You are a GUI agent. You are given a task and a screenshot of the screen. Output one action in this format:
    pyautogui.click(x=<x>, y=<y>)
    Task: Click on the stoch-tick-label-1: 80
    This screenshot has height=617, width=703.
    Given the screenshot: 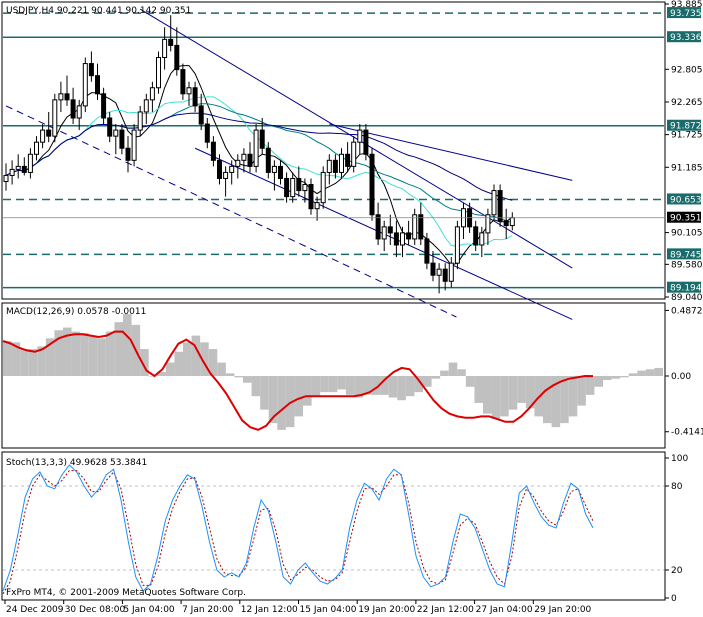 What is the action you would take?
    pyautogui.click(x=677, y=487)
    